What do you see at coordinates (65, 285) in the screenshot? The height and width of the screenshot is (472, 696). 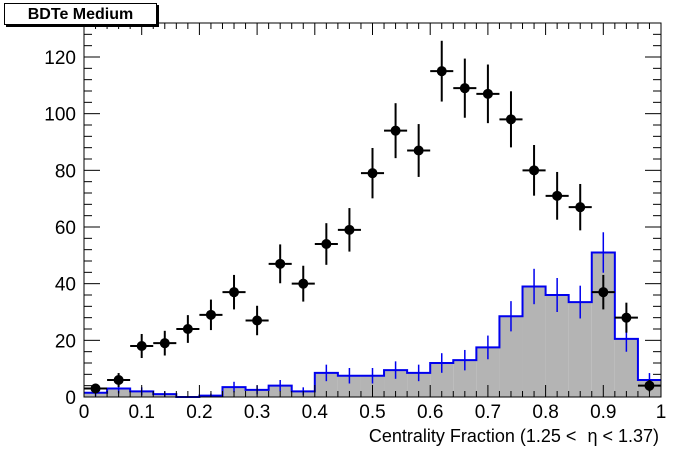 I see `y-tick-label: 40` at bounding box center [65, 285].